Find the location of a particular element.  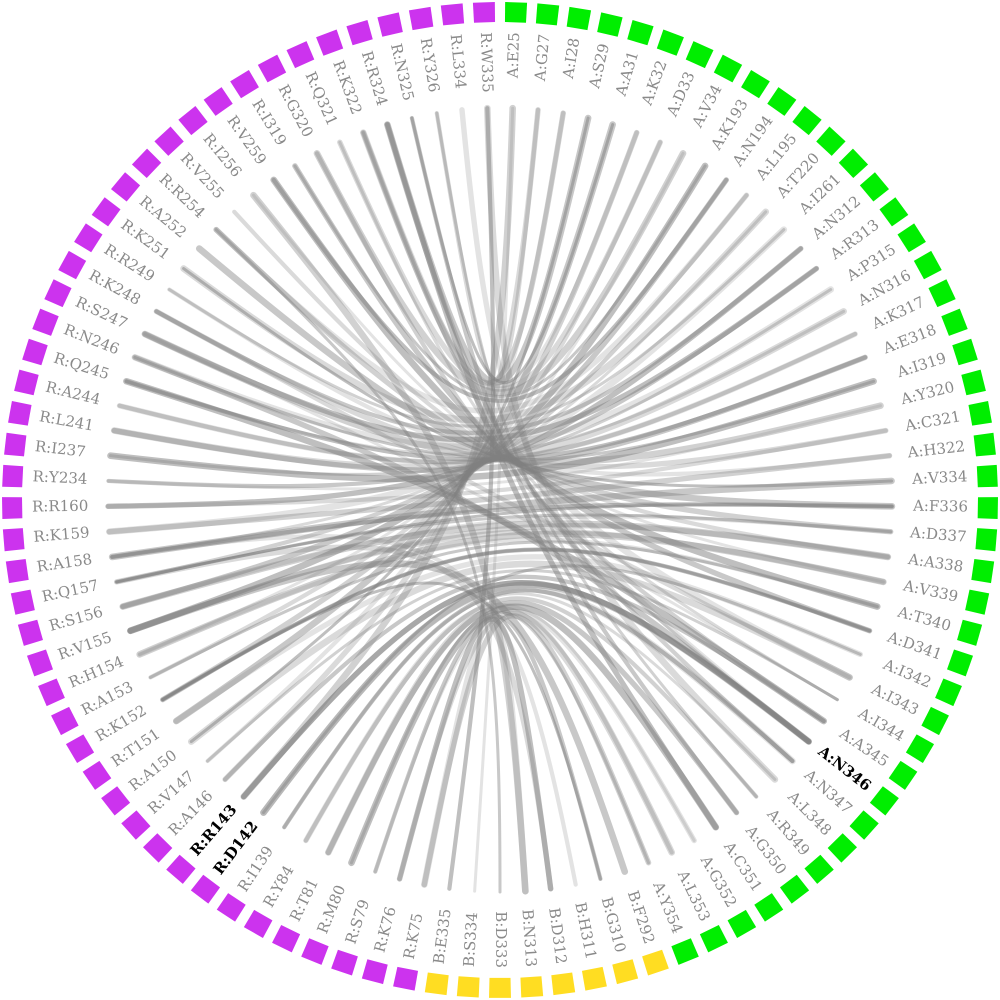

residue-block-r-n246 is located at coordinates (45, 322).